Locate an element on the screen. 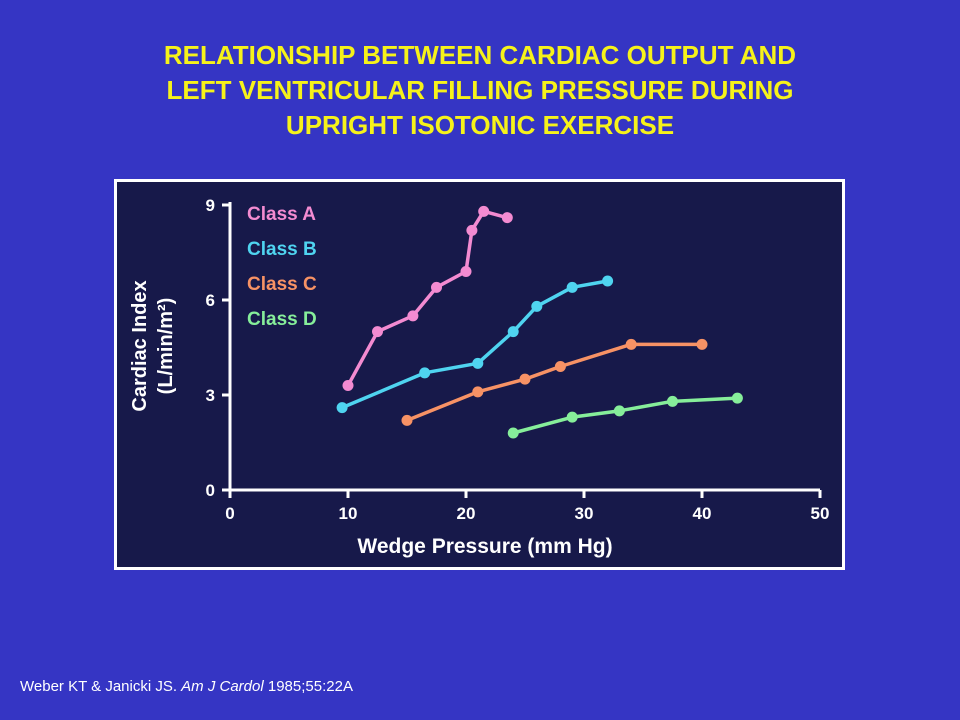  series-class-c is located at coordinates (554, 382).